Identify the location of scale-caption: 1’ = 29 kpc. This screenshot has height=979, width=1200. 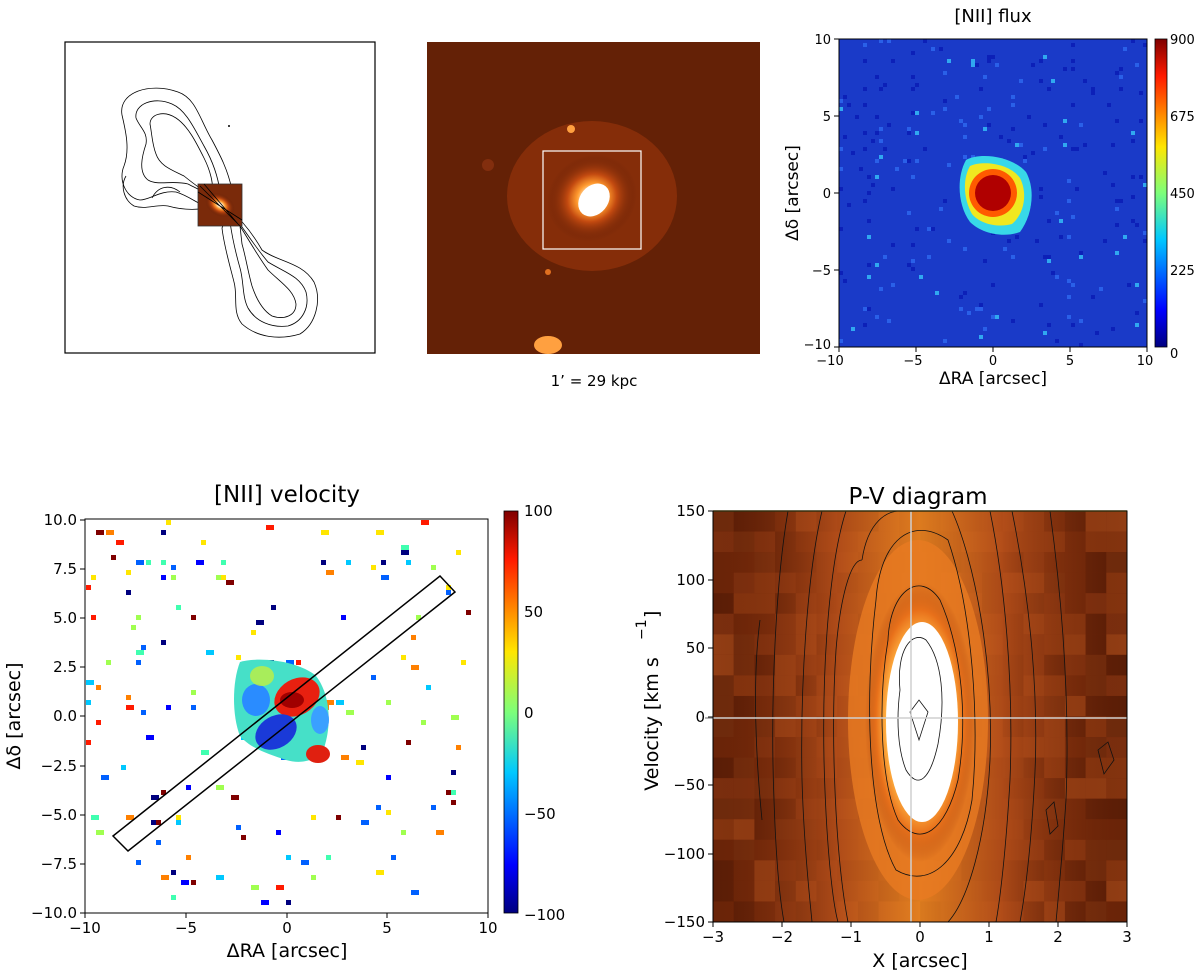
(594, 381).